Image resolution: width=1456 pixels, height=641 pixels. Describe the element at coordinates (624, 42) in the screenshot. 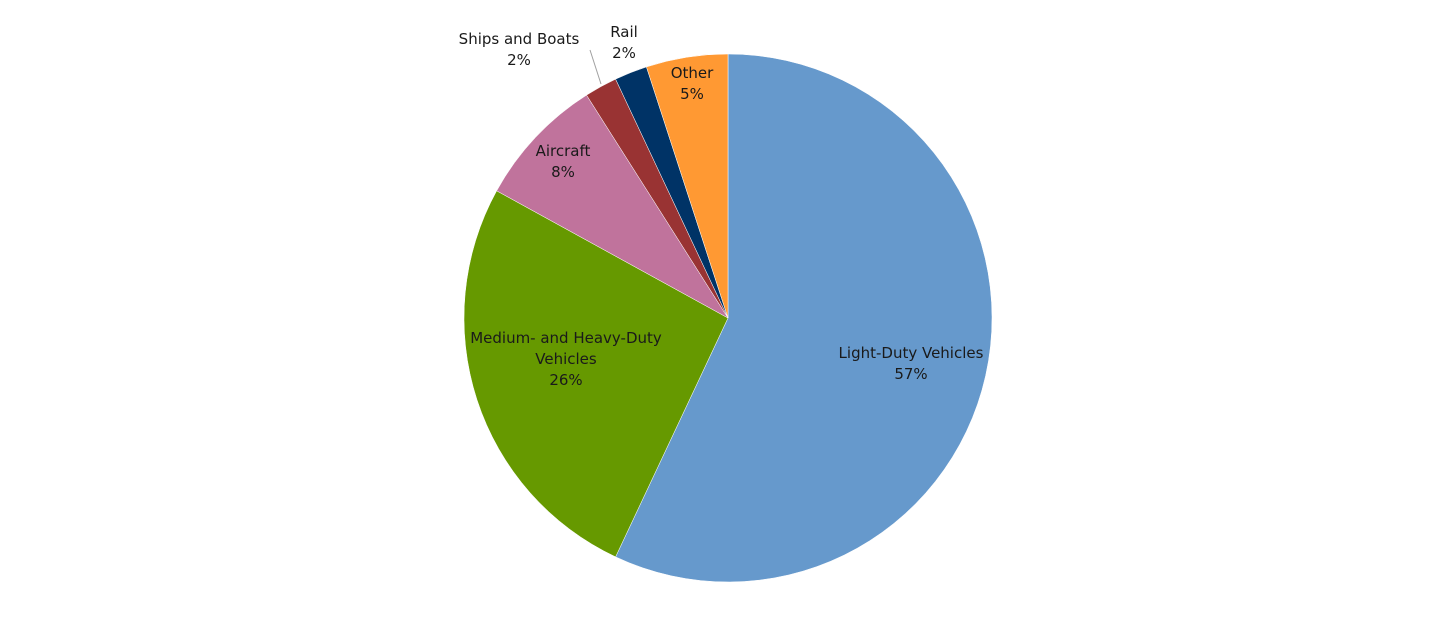

I see `data-label-rail: Rail 2%` at that location.